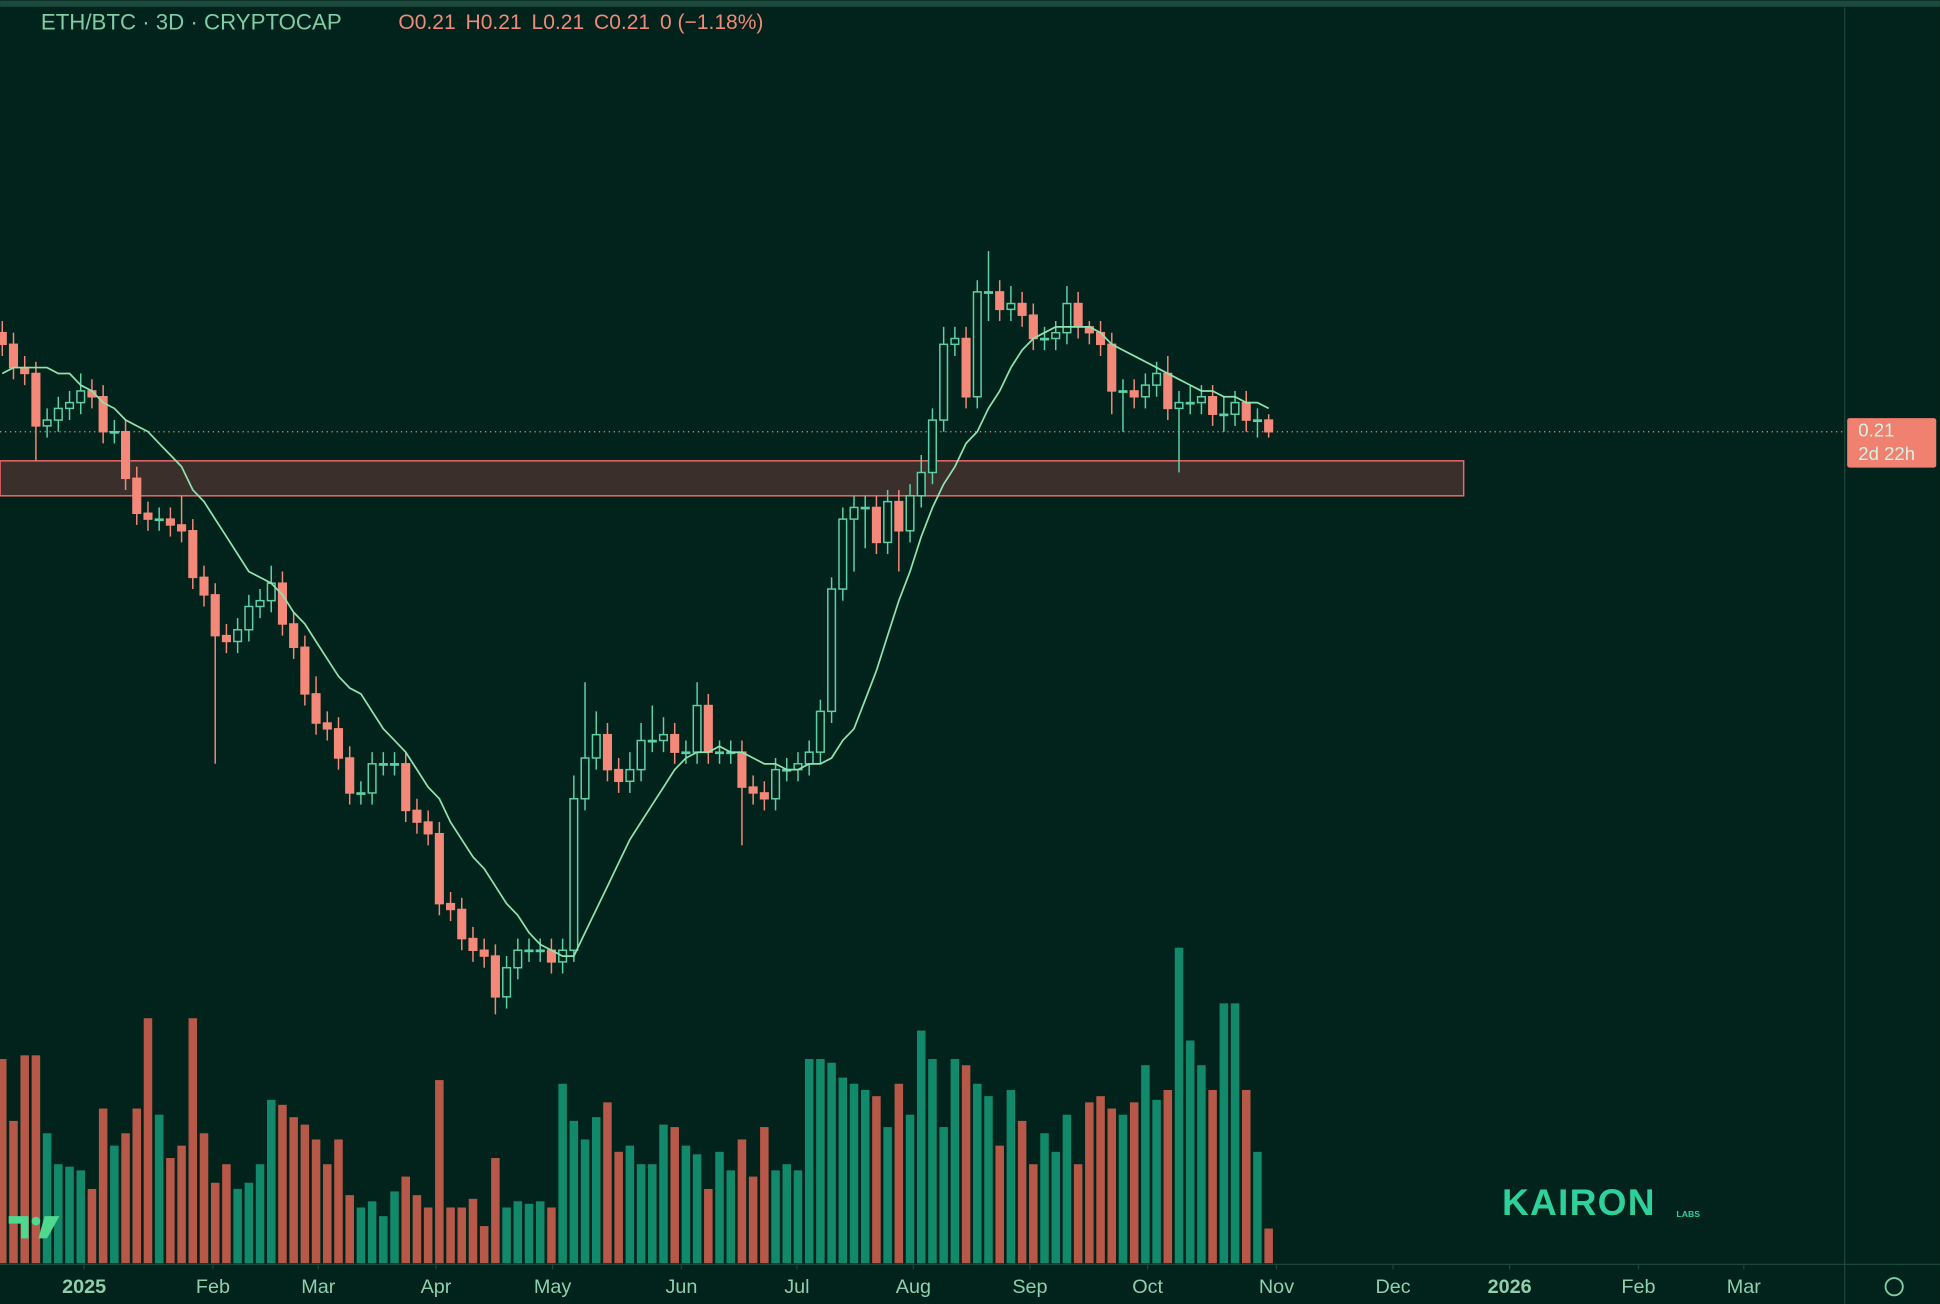  What do you see at coordinates (796, 1287) in the screenshot?
I see `x-tick-label: Jul` at bounding box center [796, 1287].